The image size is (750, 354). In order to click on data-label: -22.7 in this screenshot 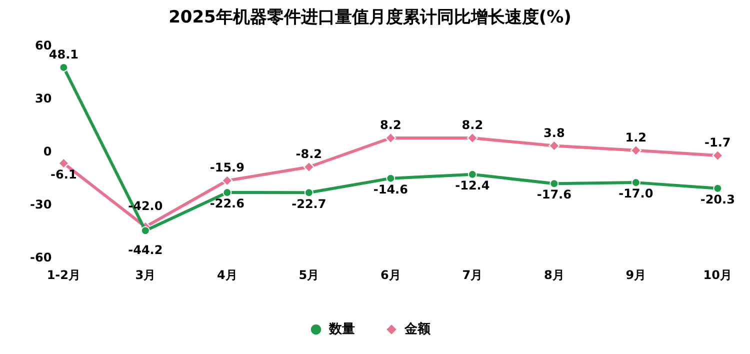, I will do `click(309, 203)`.